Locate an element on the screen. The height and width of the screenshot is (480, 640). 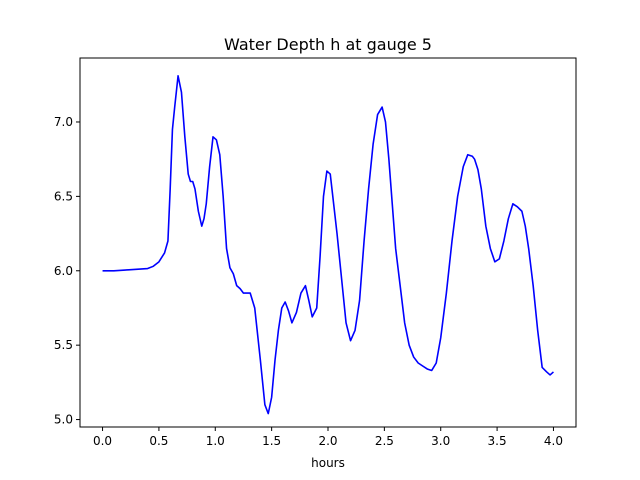
y-tick-label: 6.5 is located at coordinates (63, 196).